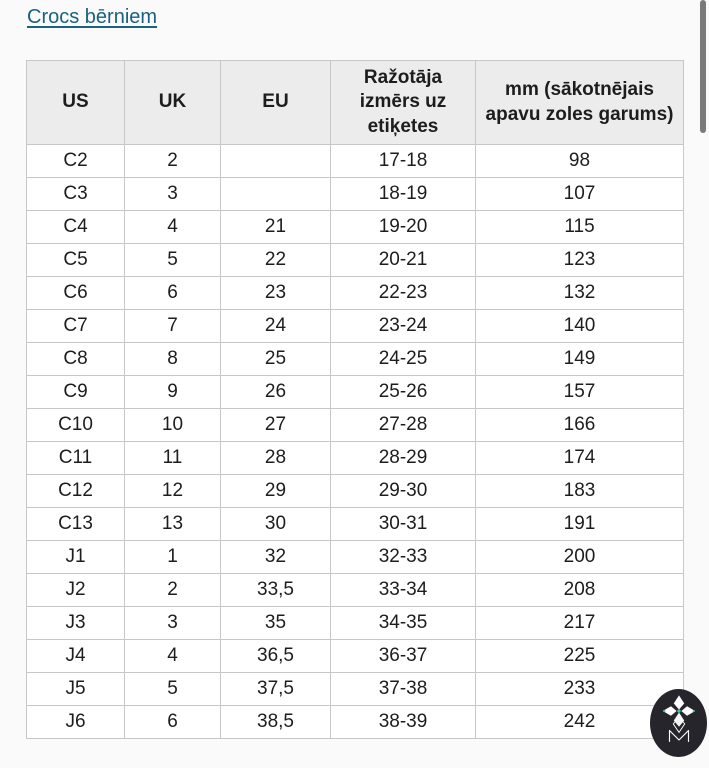 This screenshot has width=709, height=768. What do you see at coordinates (75, 392) in the screenshot?
I see `table-cell: C9` at bounding box center [75, 392].